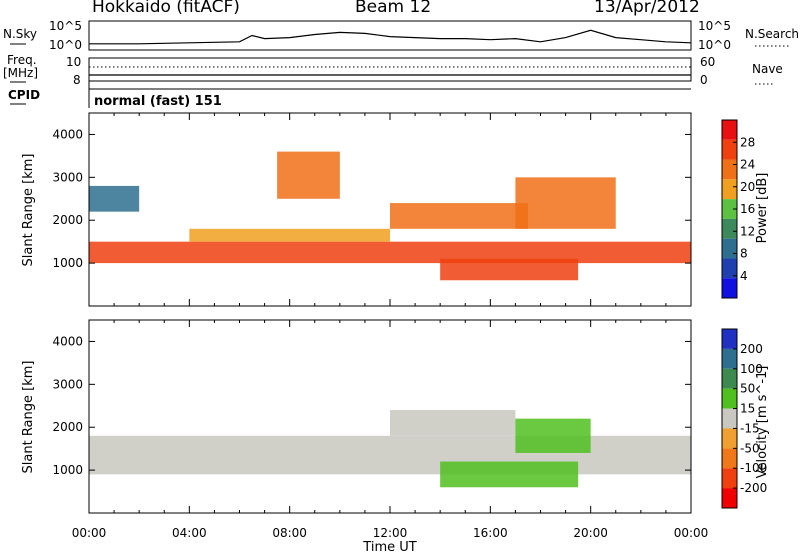  I want to click on freq-label: Freq., so click(22, 60).